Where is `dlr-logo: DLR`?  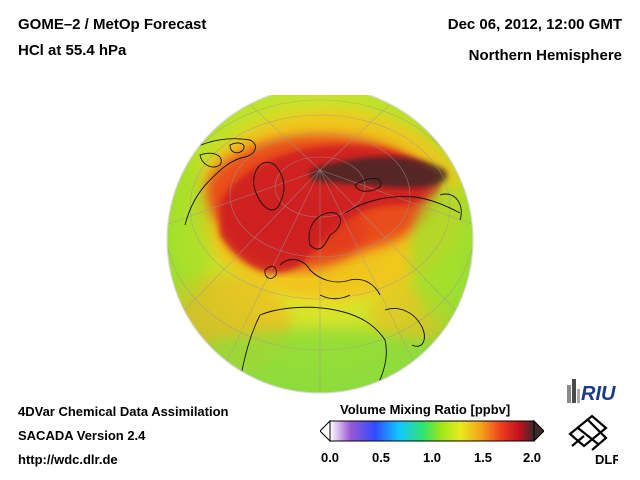 dlr-logo: DLR is located at coordinates (593, 440).